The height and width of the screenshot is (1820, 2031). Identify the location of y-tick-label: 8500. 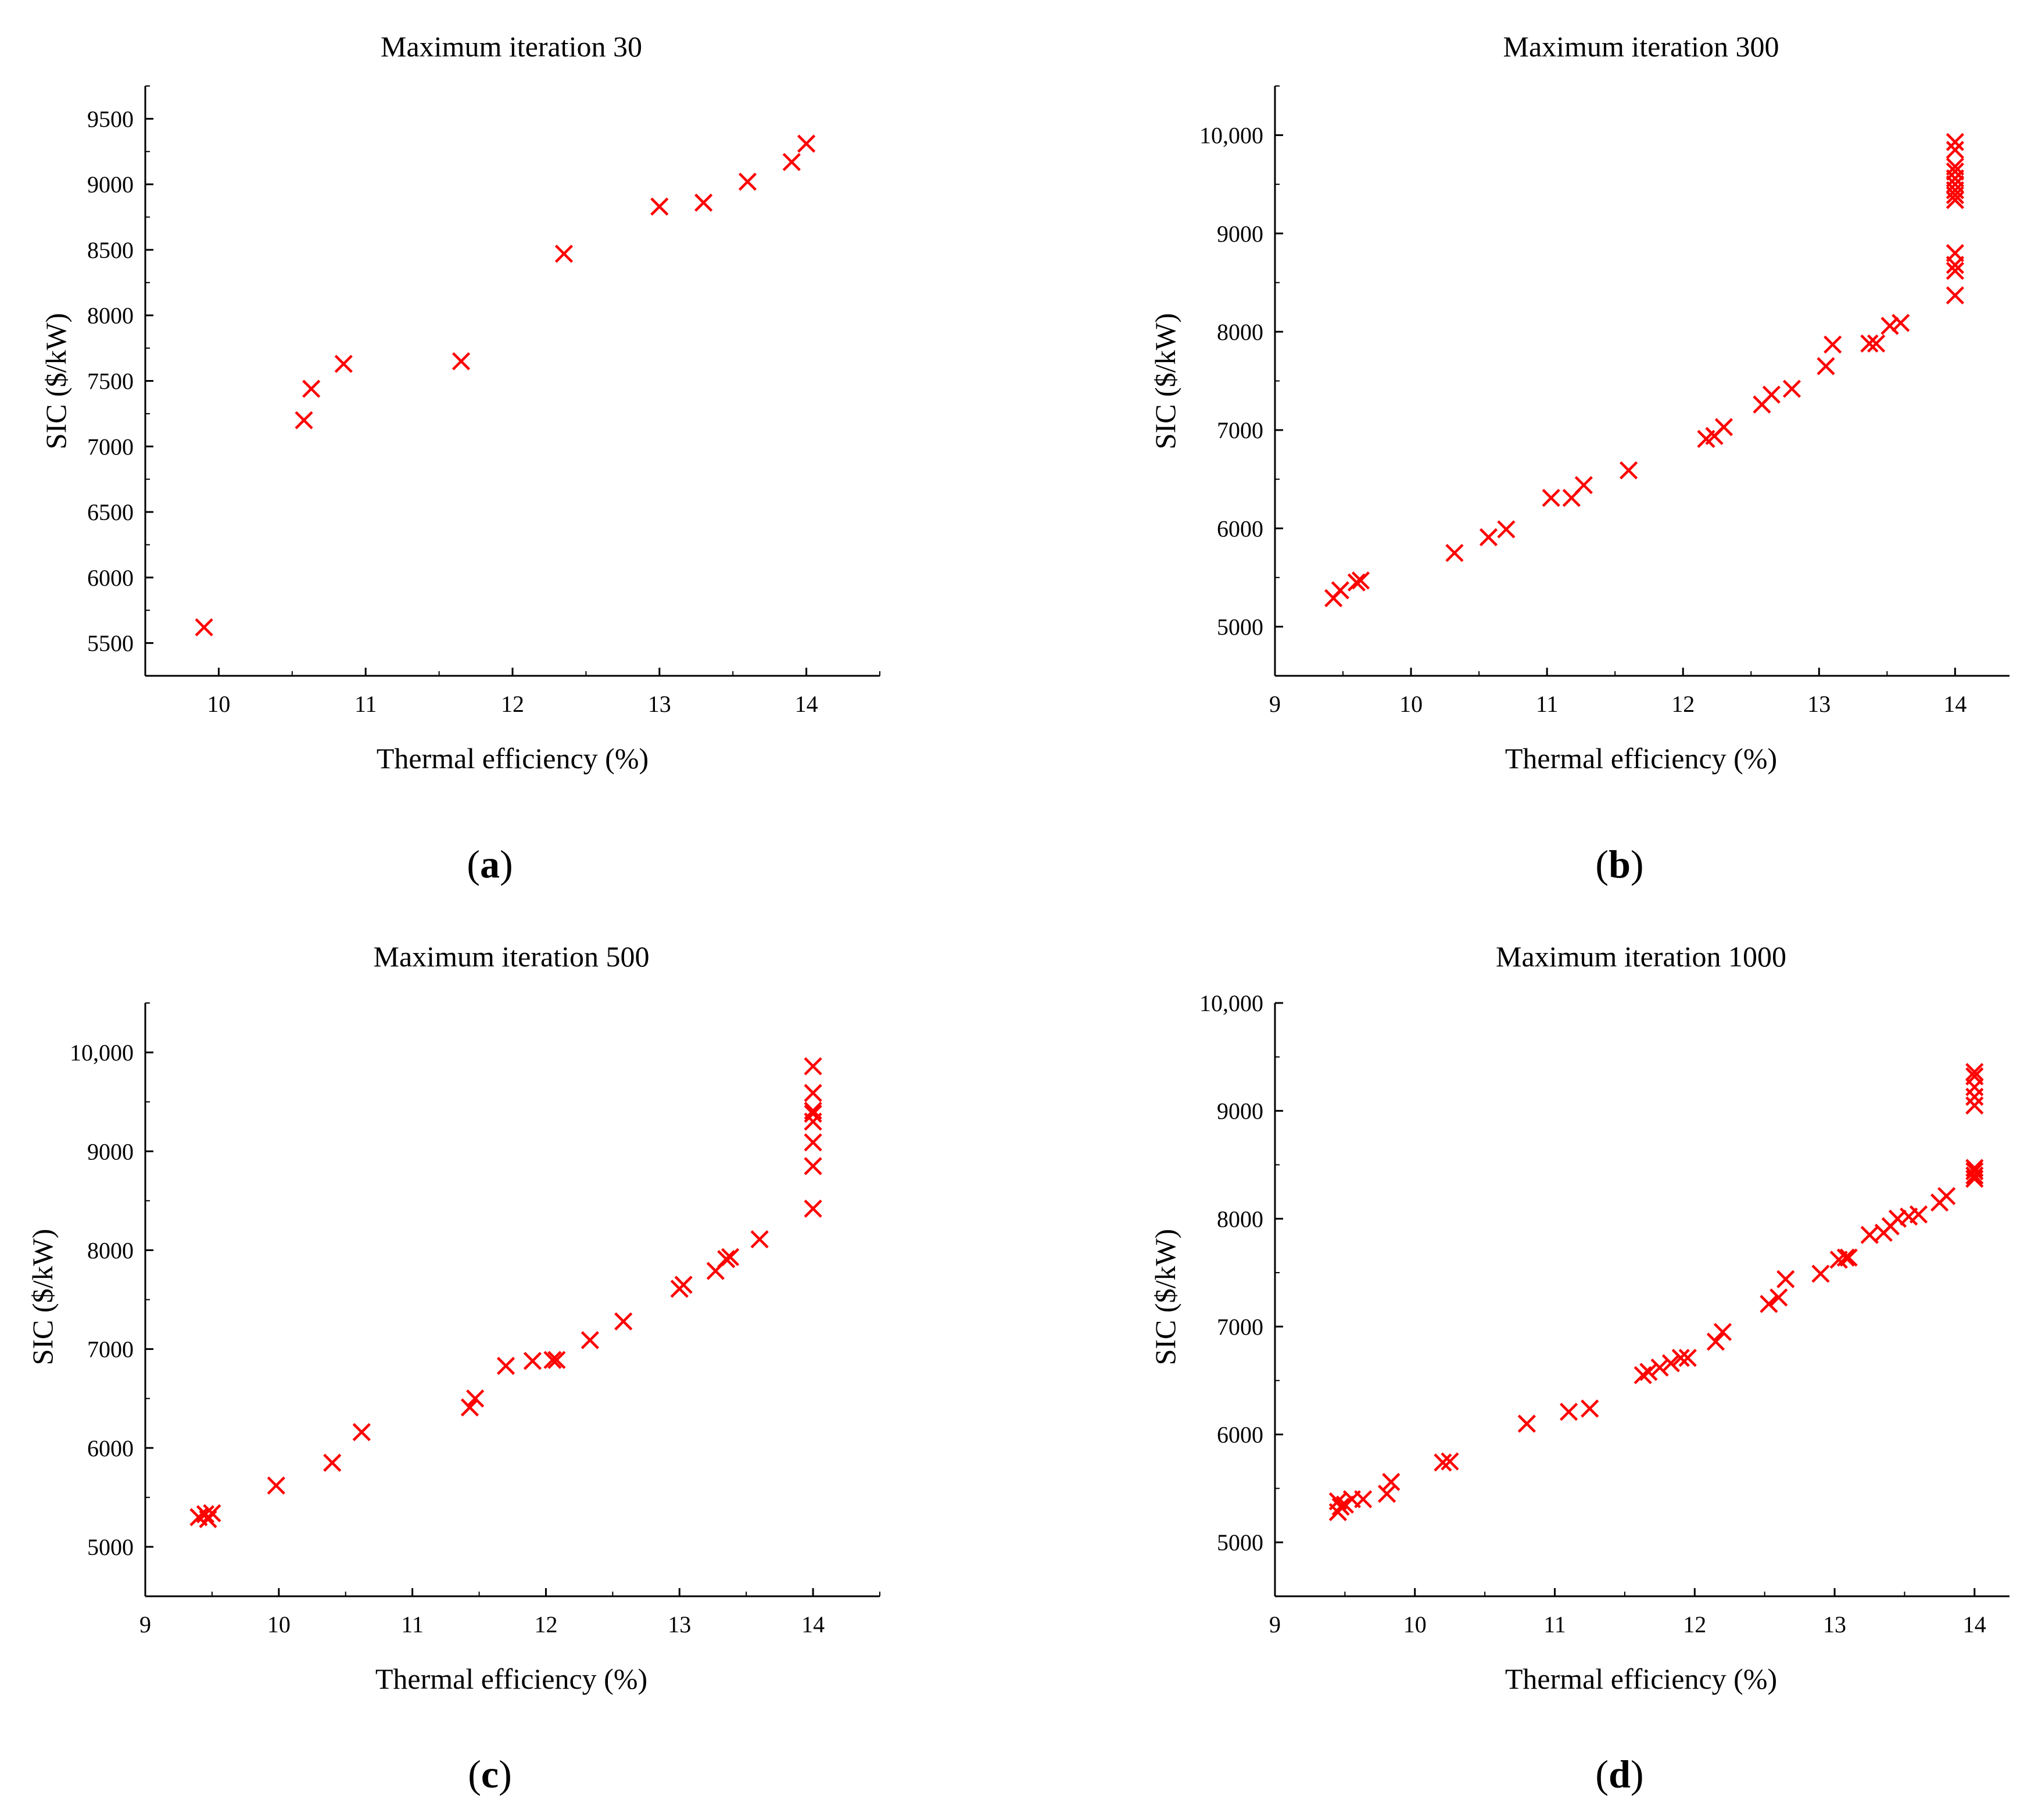
(110, 250).